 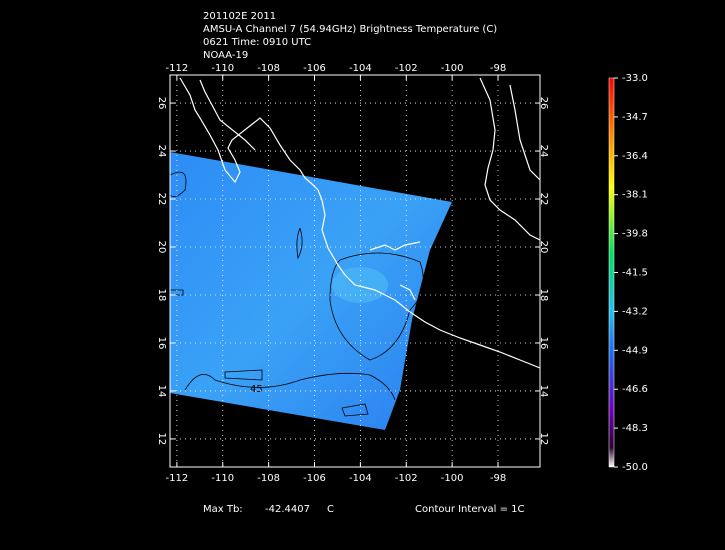 What do you see at coordinates (635, 117) in the screenshot?
I see `colorbar-tick-label: -34.7` at bounding box center [635, 117].